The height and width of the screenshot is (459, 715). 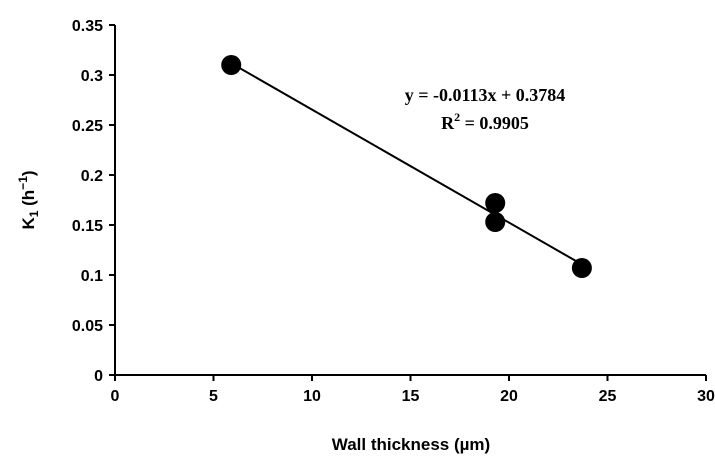 I want to click on x-axis-ticks: 0 5 10 15 20 25 30, so click(x=413, y=390).